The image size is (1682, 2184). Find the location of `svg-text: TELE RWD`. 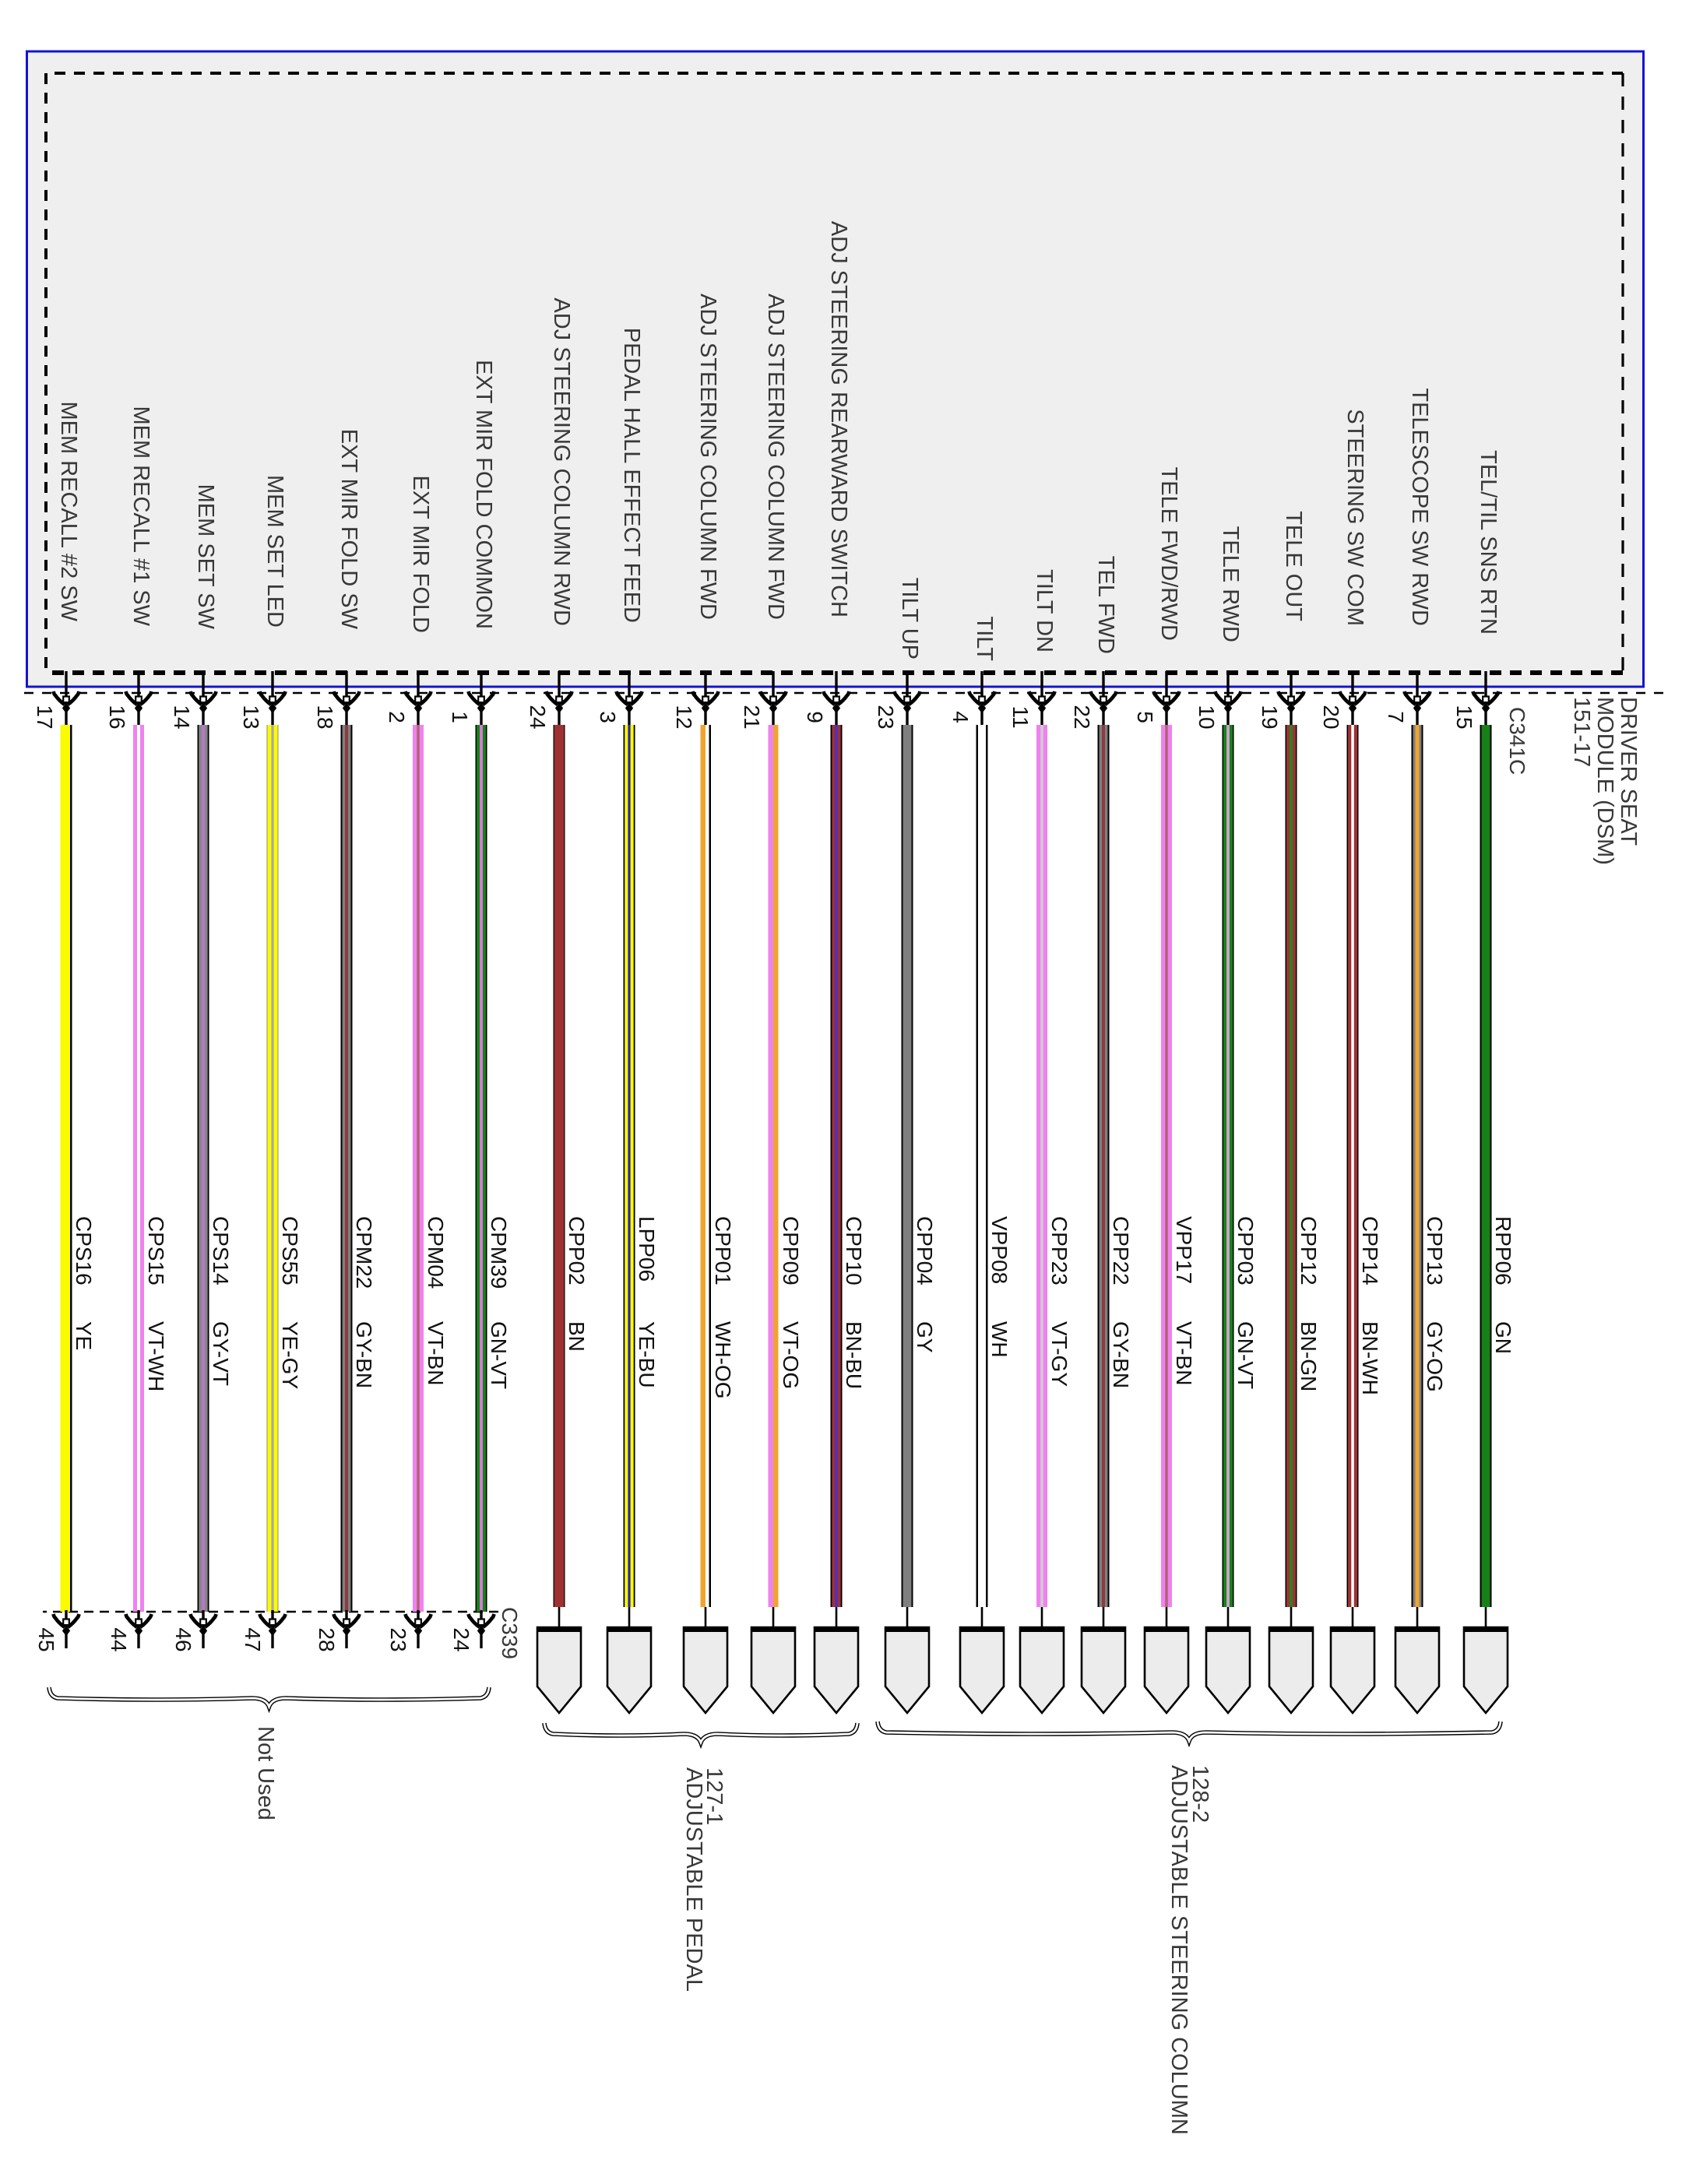

svg-text: TELE RWD is located at coordinates (1230, 584).